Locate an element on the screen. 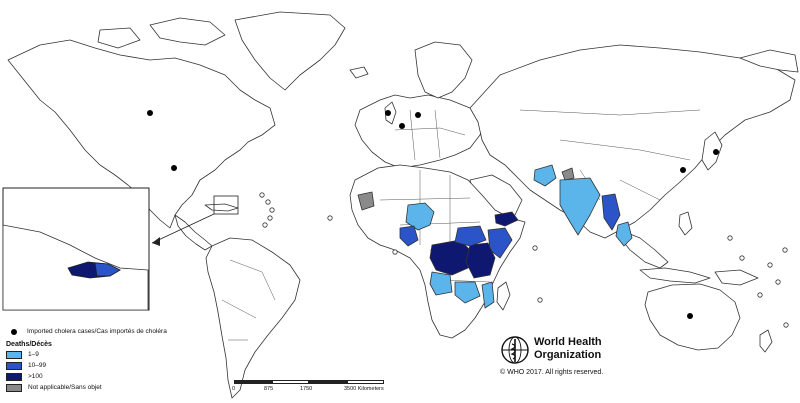 This screenshot has width=800, height=403. legend-class-3: >100 is located at coordinates (91, 376).